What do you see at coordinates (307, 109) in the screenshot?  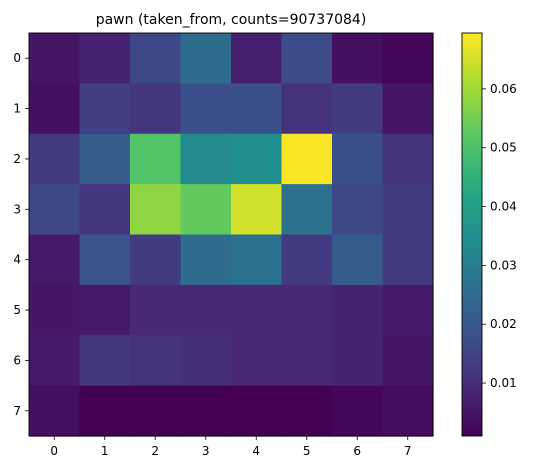 I see `heatmap-cell-r1-c5` at bounding box center [307, 109].